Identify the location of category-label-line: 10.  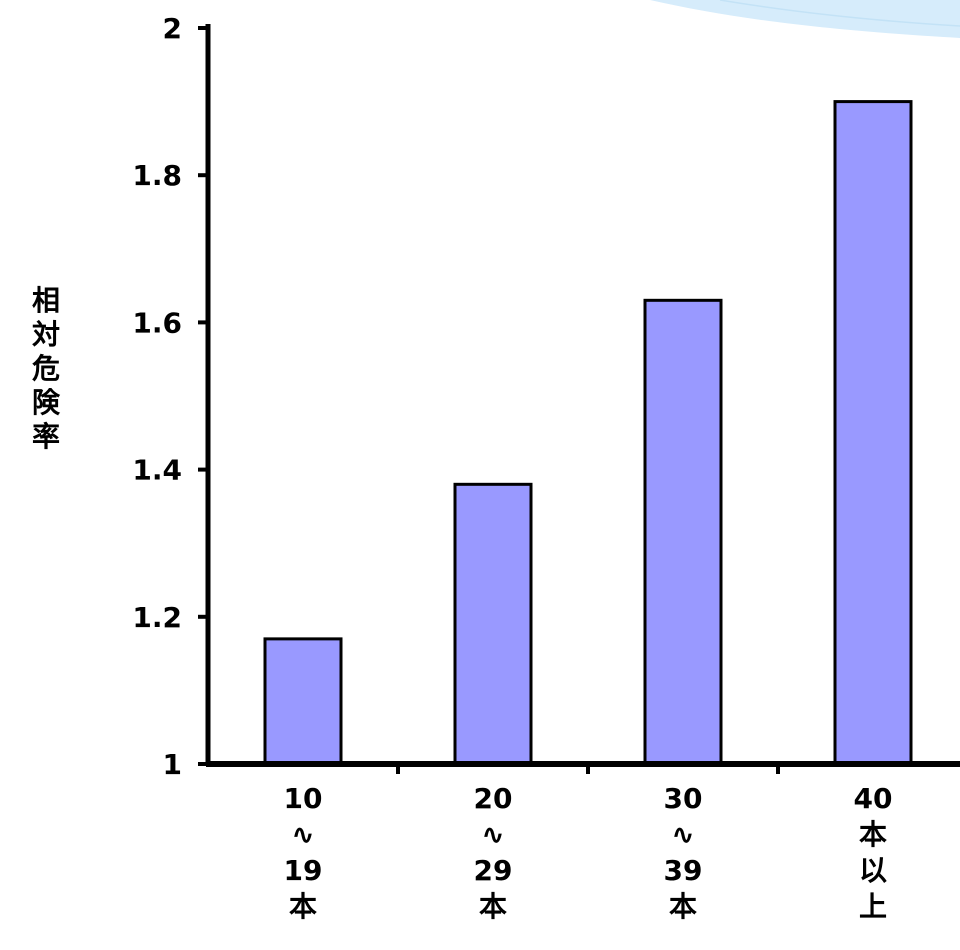
(303, 798).